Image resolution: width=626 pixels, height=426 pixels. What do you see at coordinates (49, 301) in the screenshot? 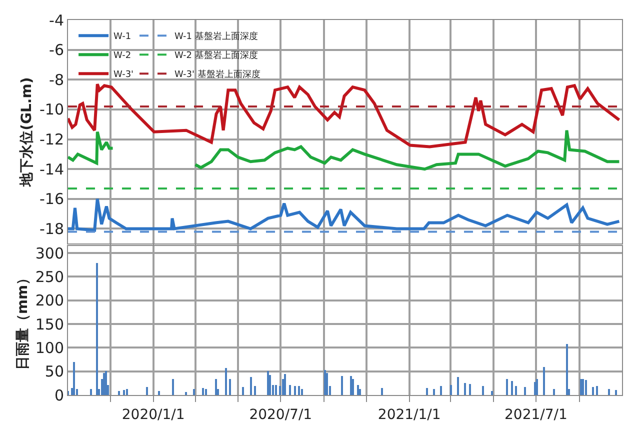
I see `y-tick-label: 200` at bounding box center [49, 301].